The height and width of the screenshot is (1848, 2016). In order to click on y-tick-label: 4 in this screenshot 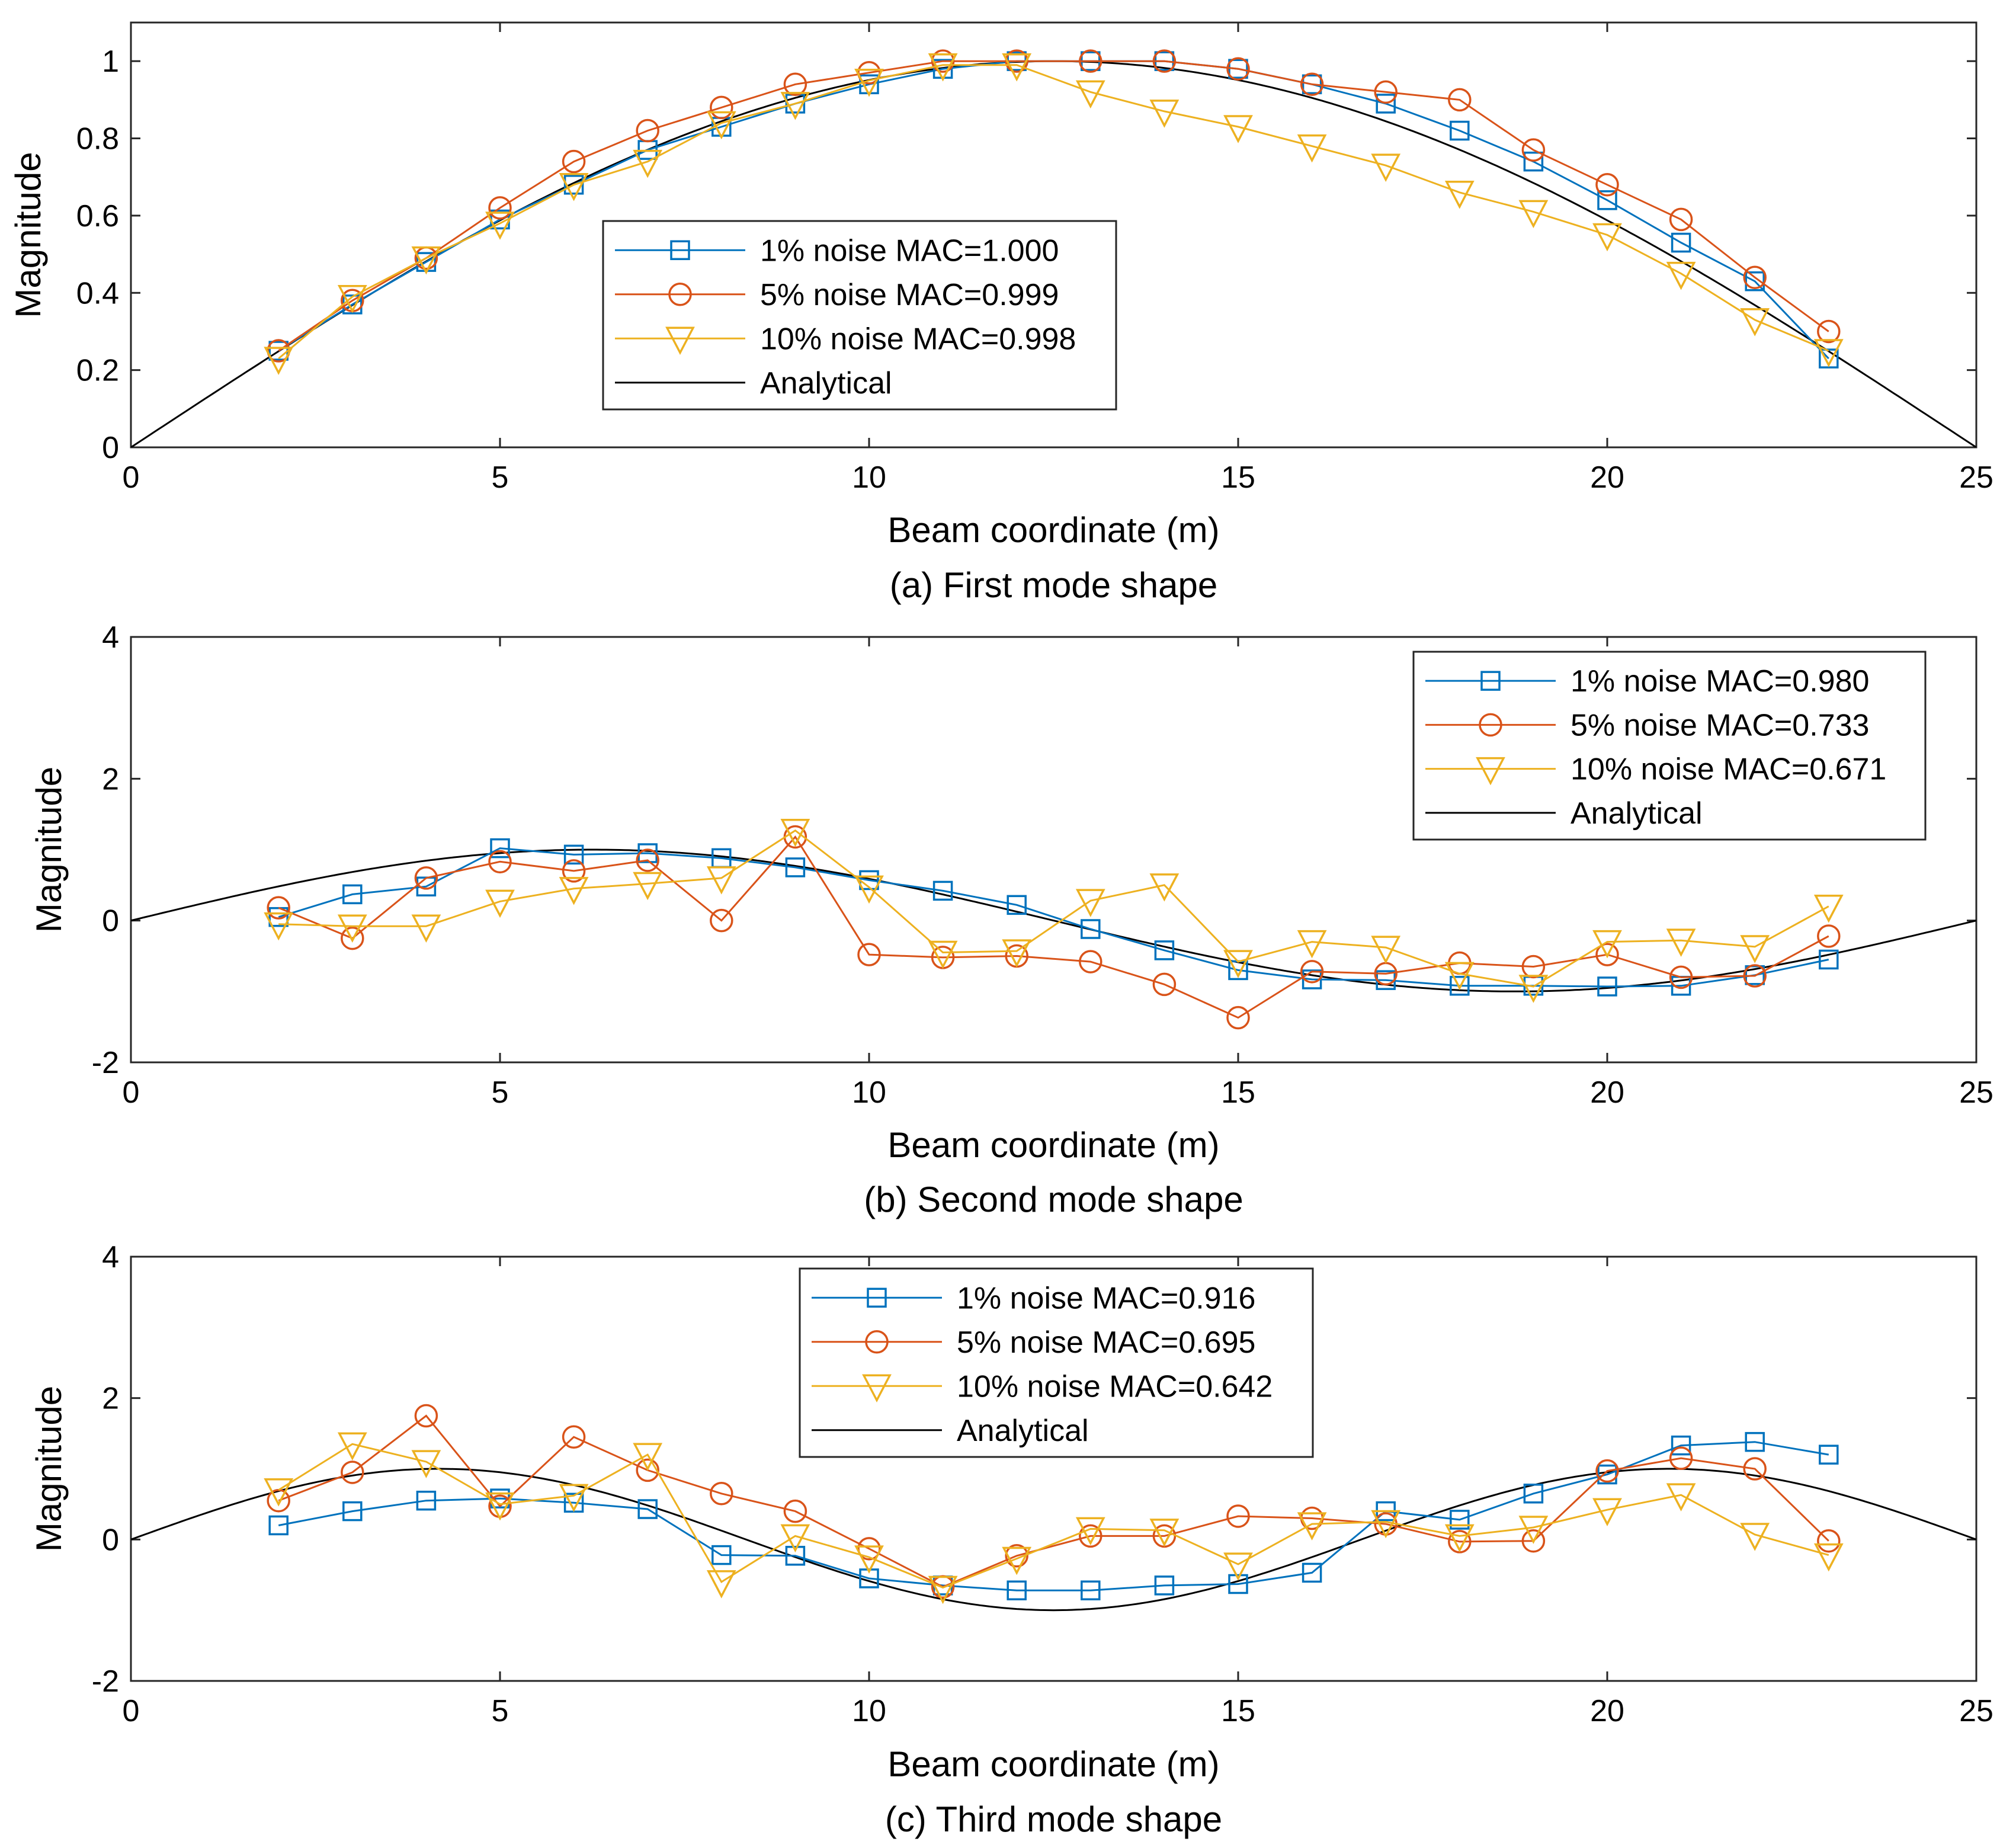, I will do `click(110, 1257)`.